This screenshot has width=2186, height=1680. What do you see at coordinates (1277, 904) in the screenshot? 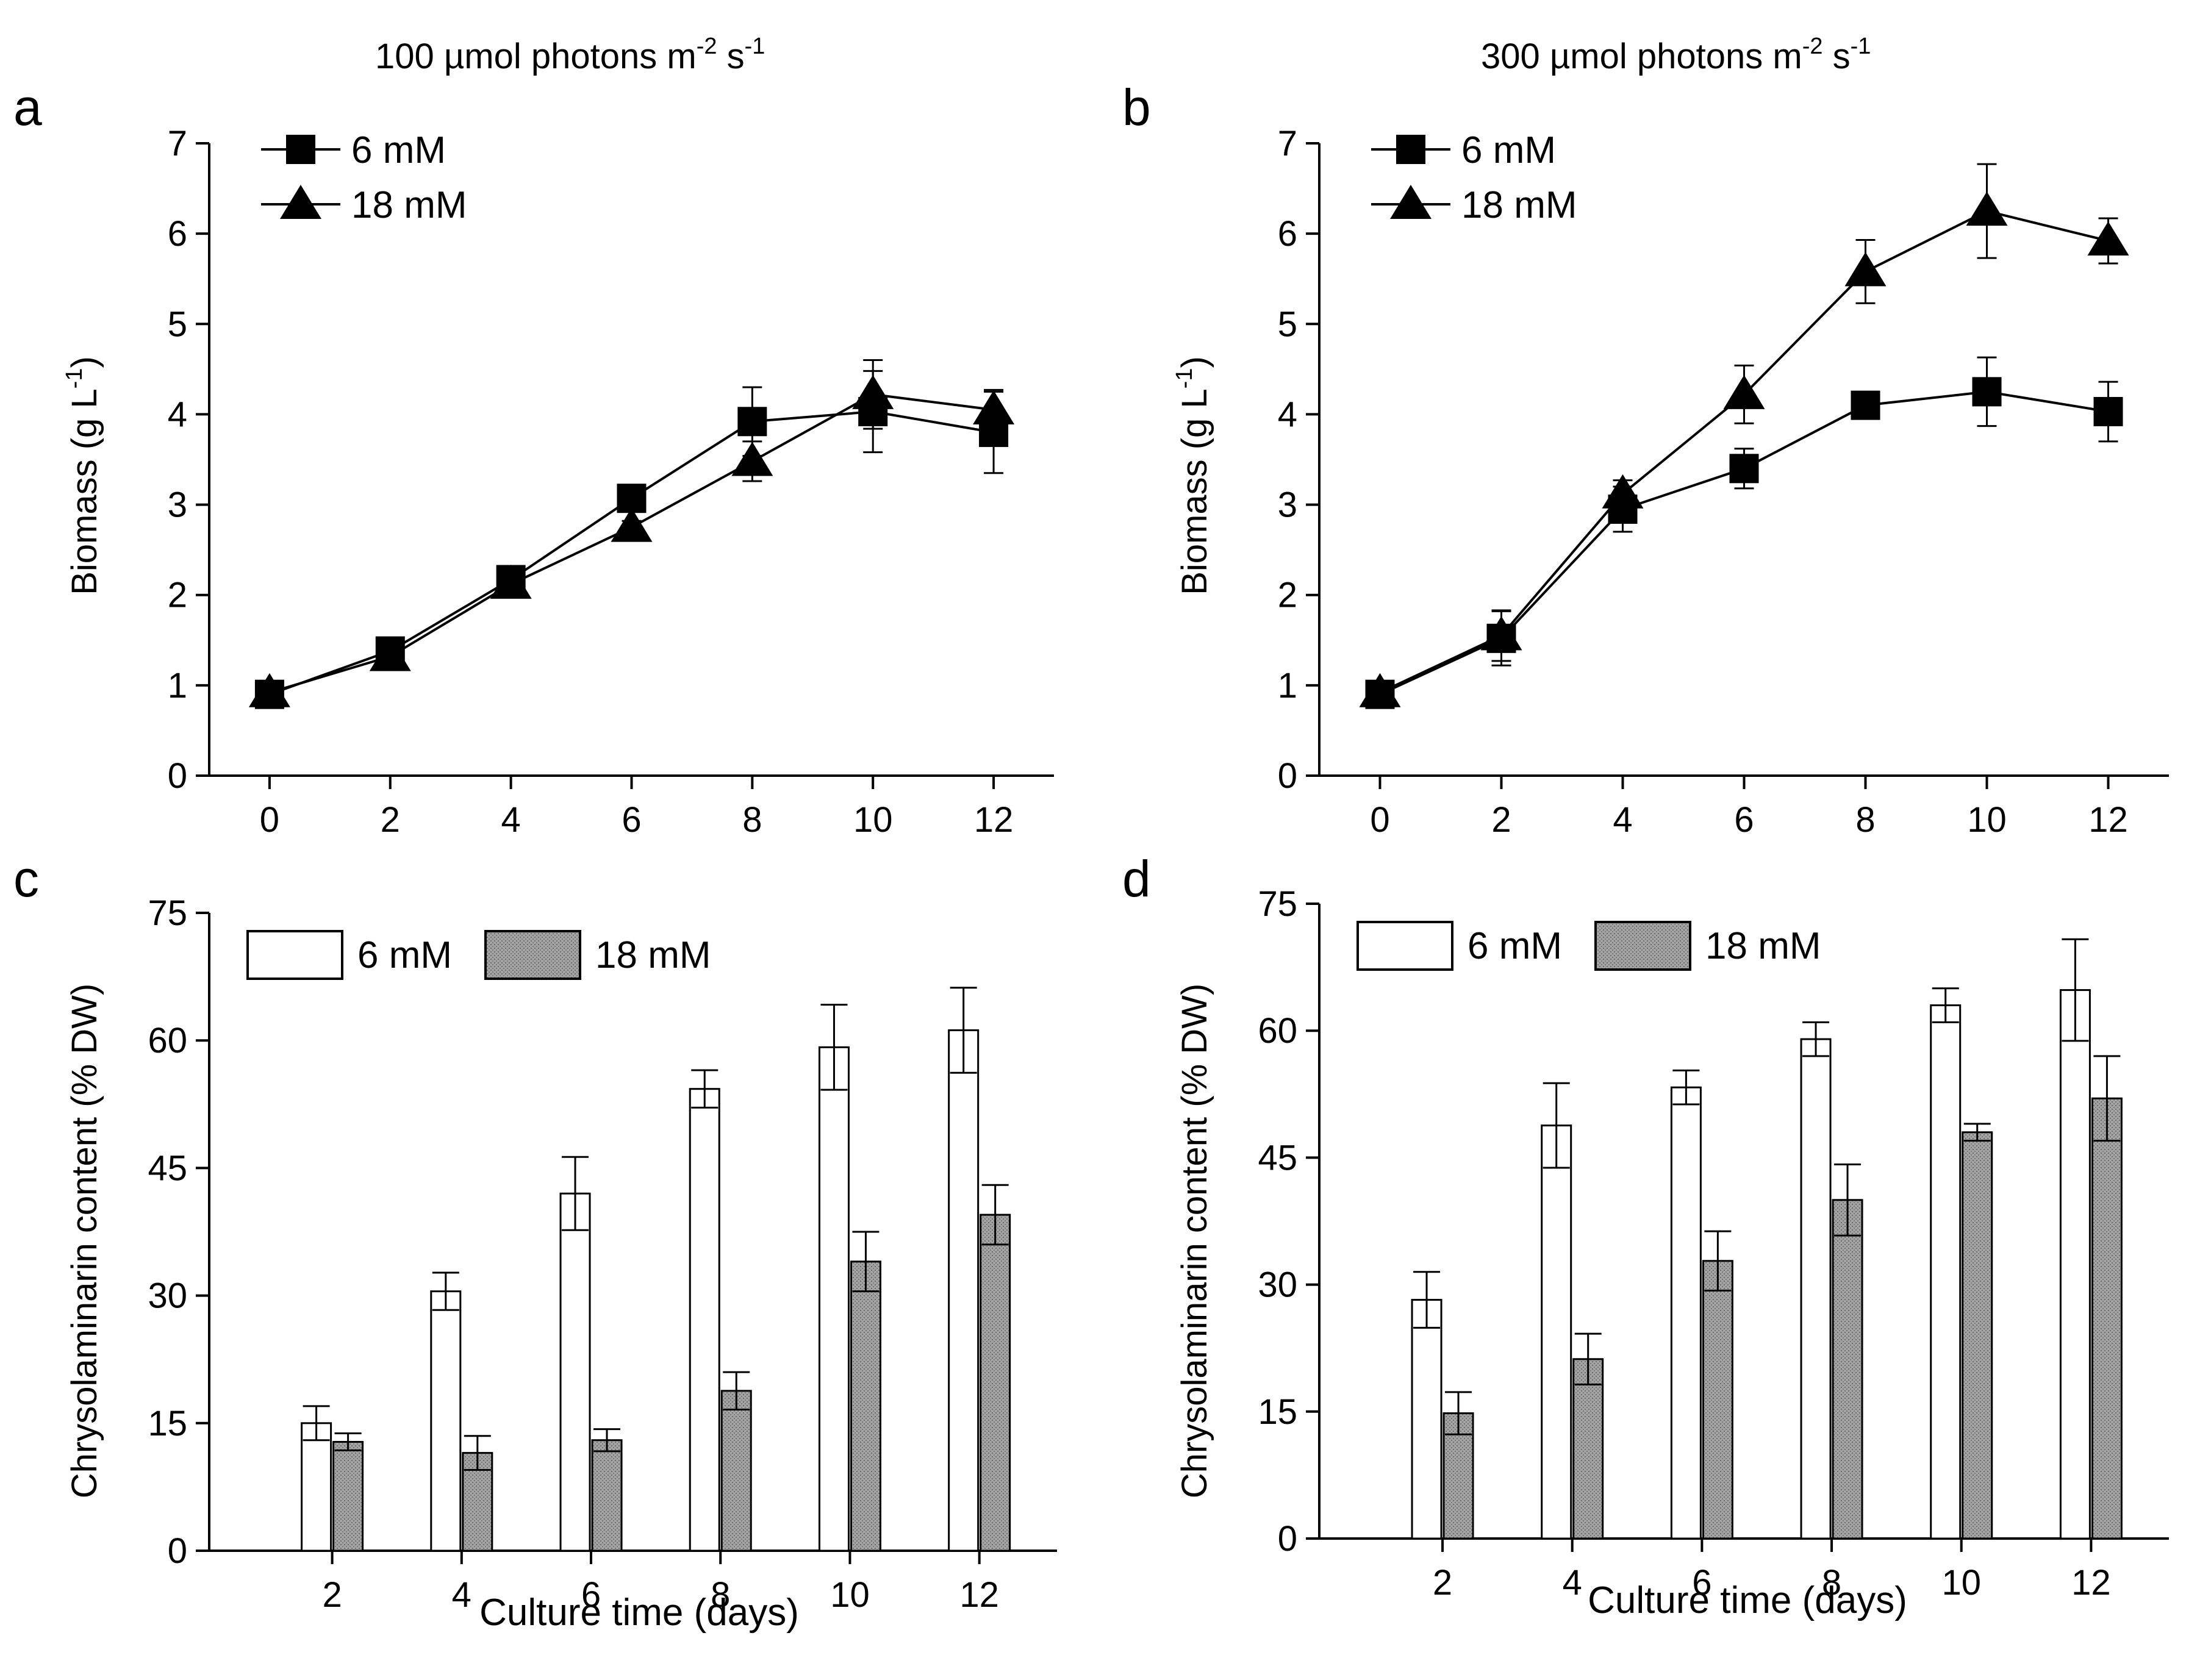
I see `y-tick-label: 75` at bounding box center [1277, 904].